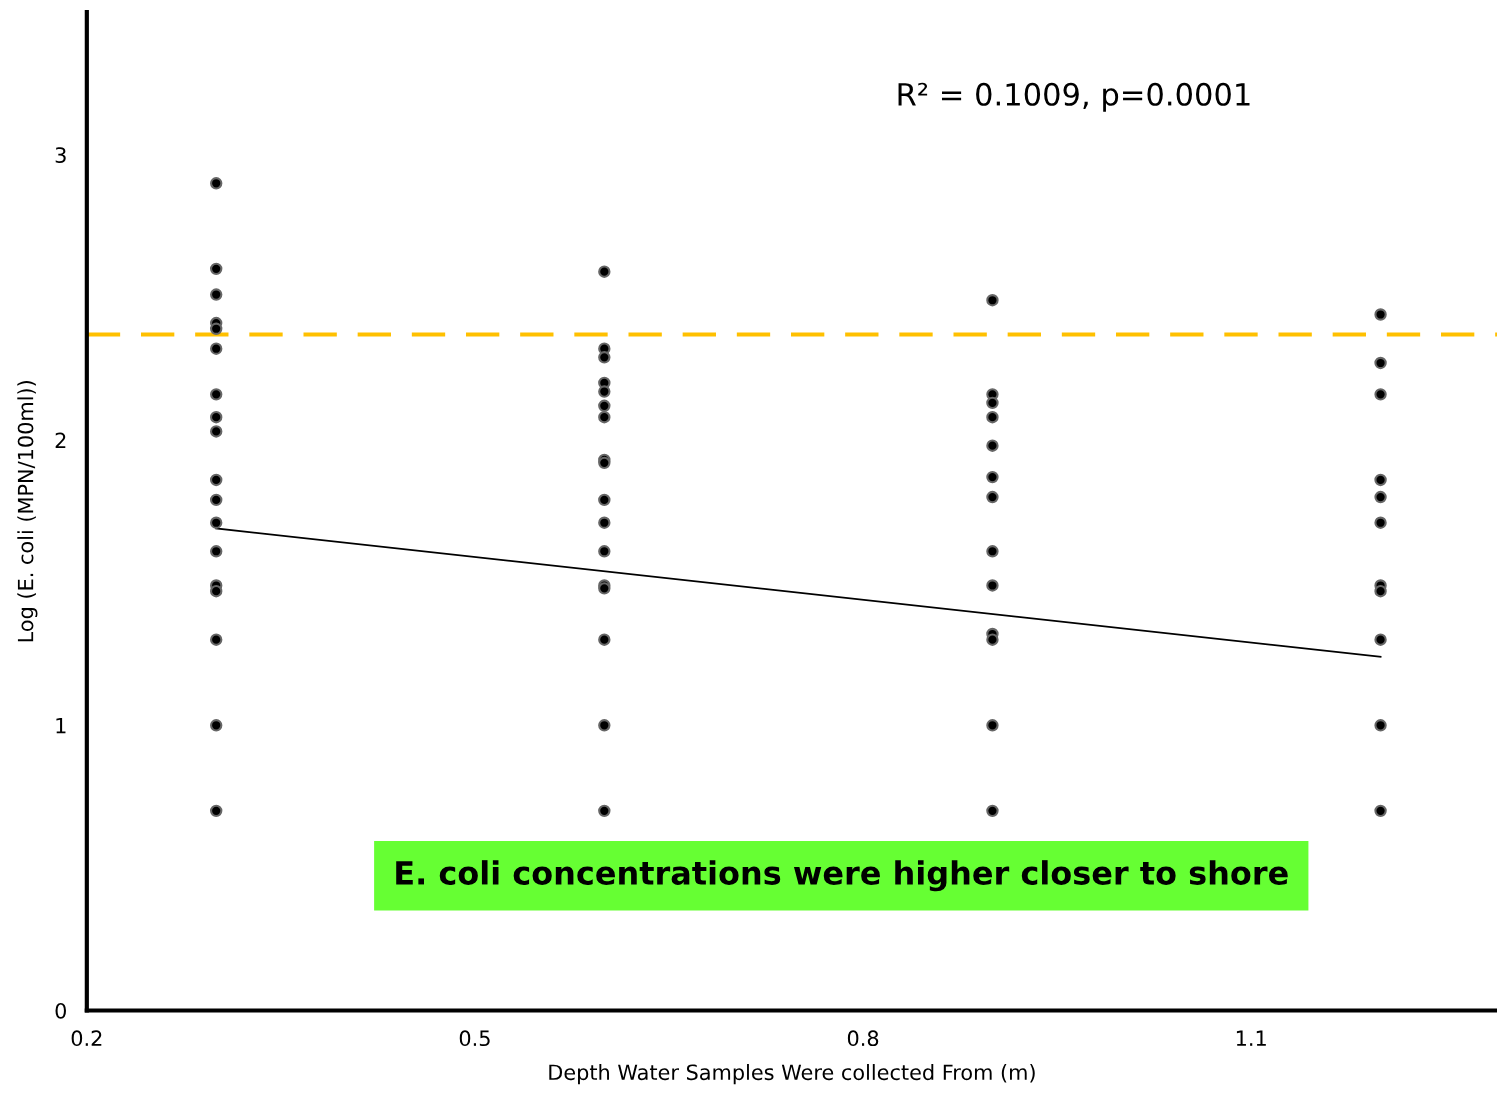 The width and height of the screenshot is (1497, 1102). I want to click on y-tick-label: 2, so click(60, 440).